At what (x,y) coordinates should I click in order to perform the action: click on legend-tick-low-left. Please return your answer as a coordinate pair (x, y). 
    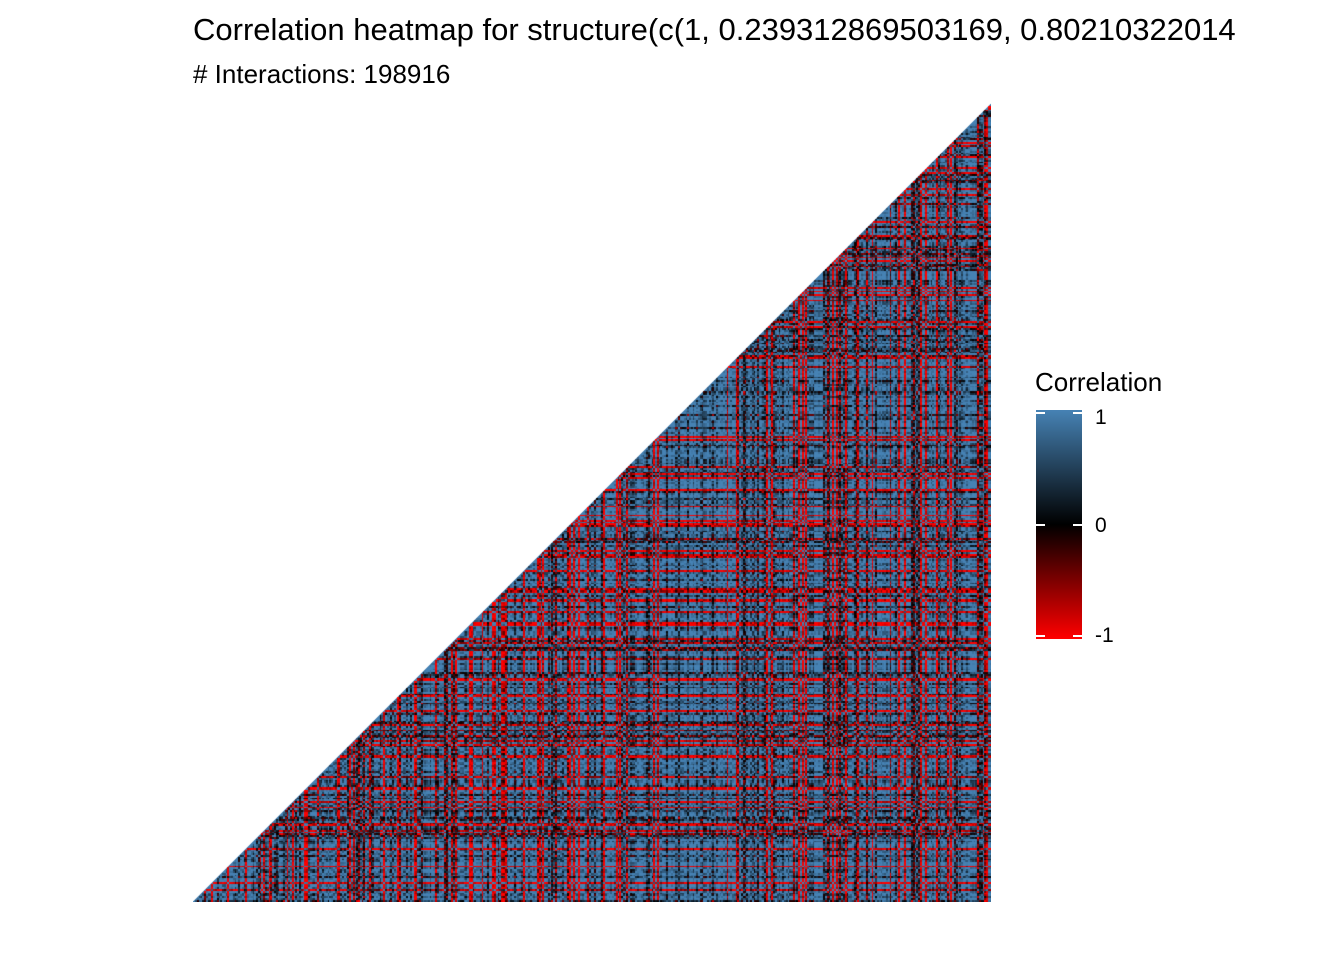
    Looking at the image, I should click on (1040, 636).